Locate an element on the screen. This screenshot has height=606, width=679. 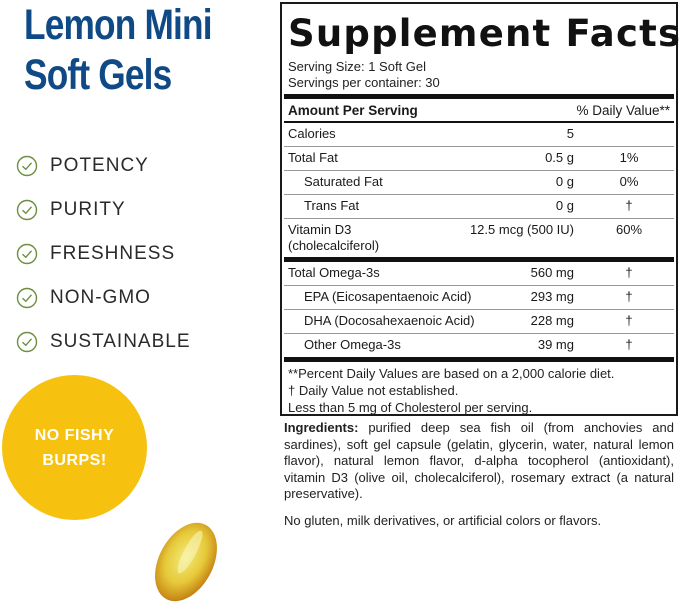
benefit-item: POTENCY is located at coordinates (103, 166).